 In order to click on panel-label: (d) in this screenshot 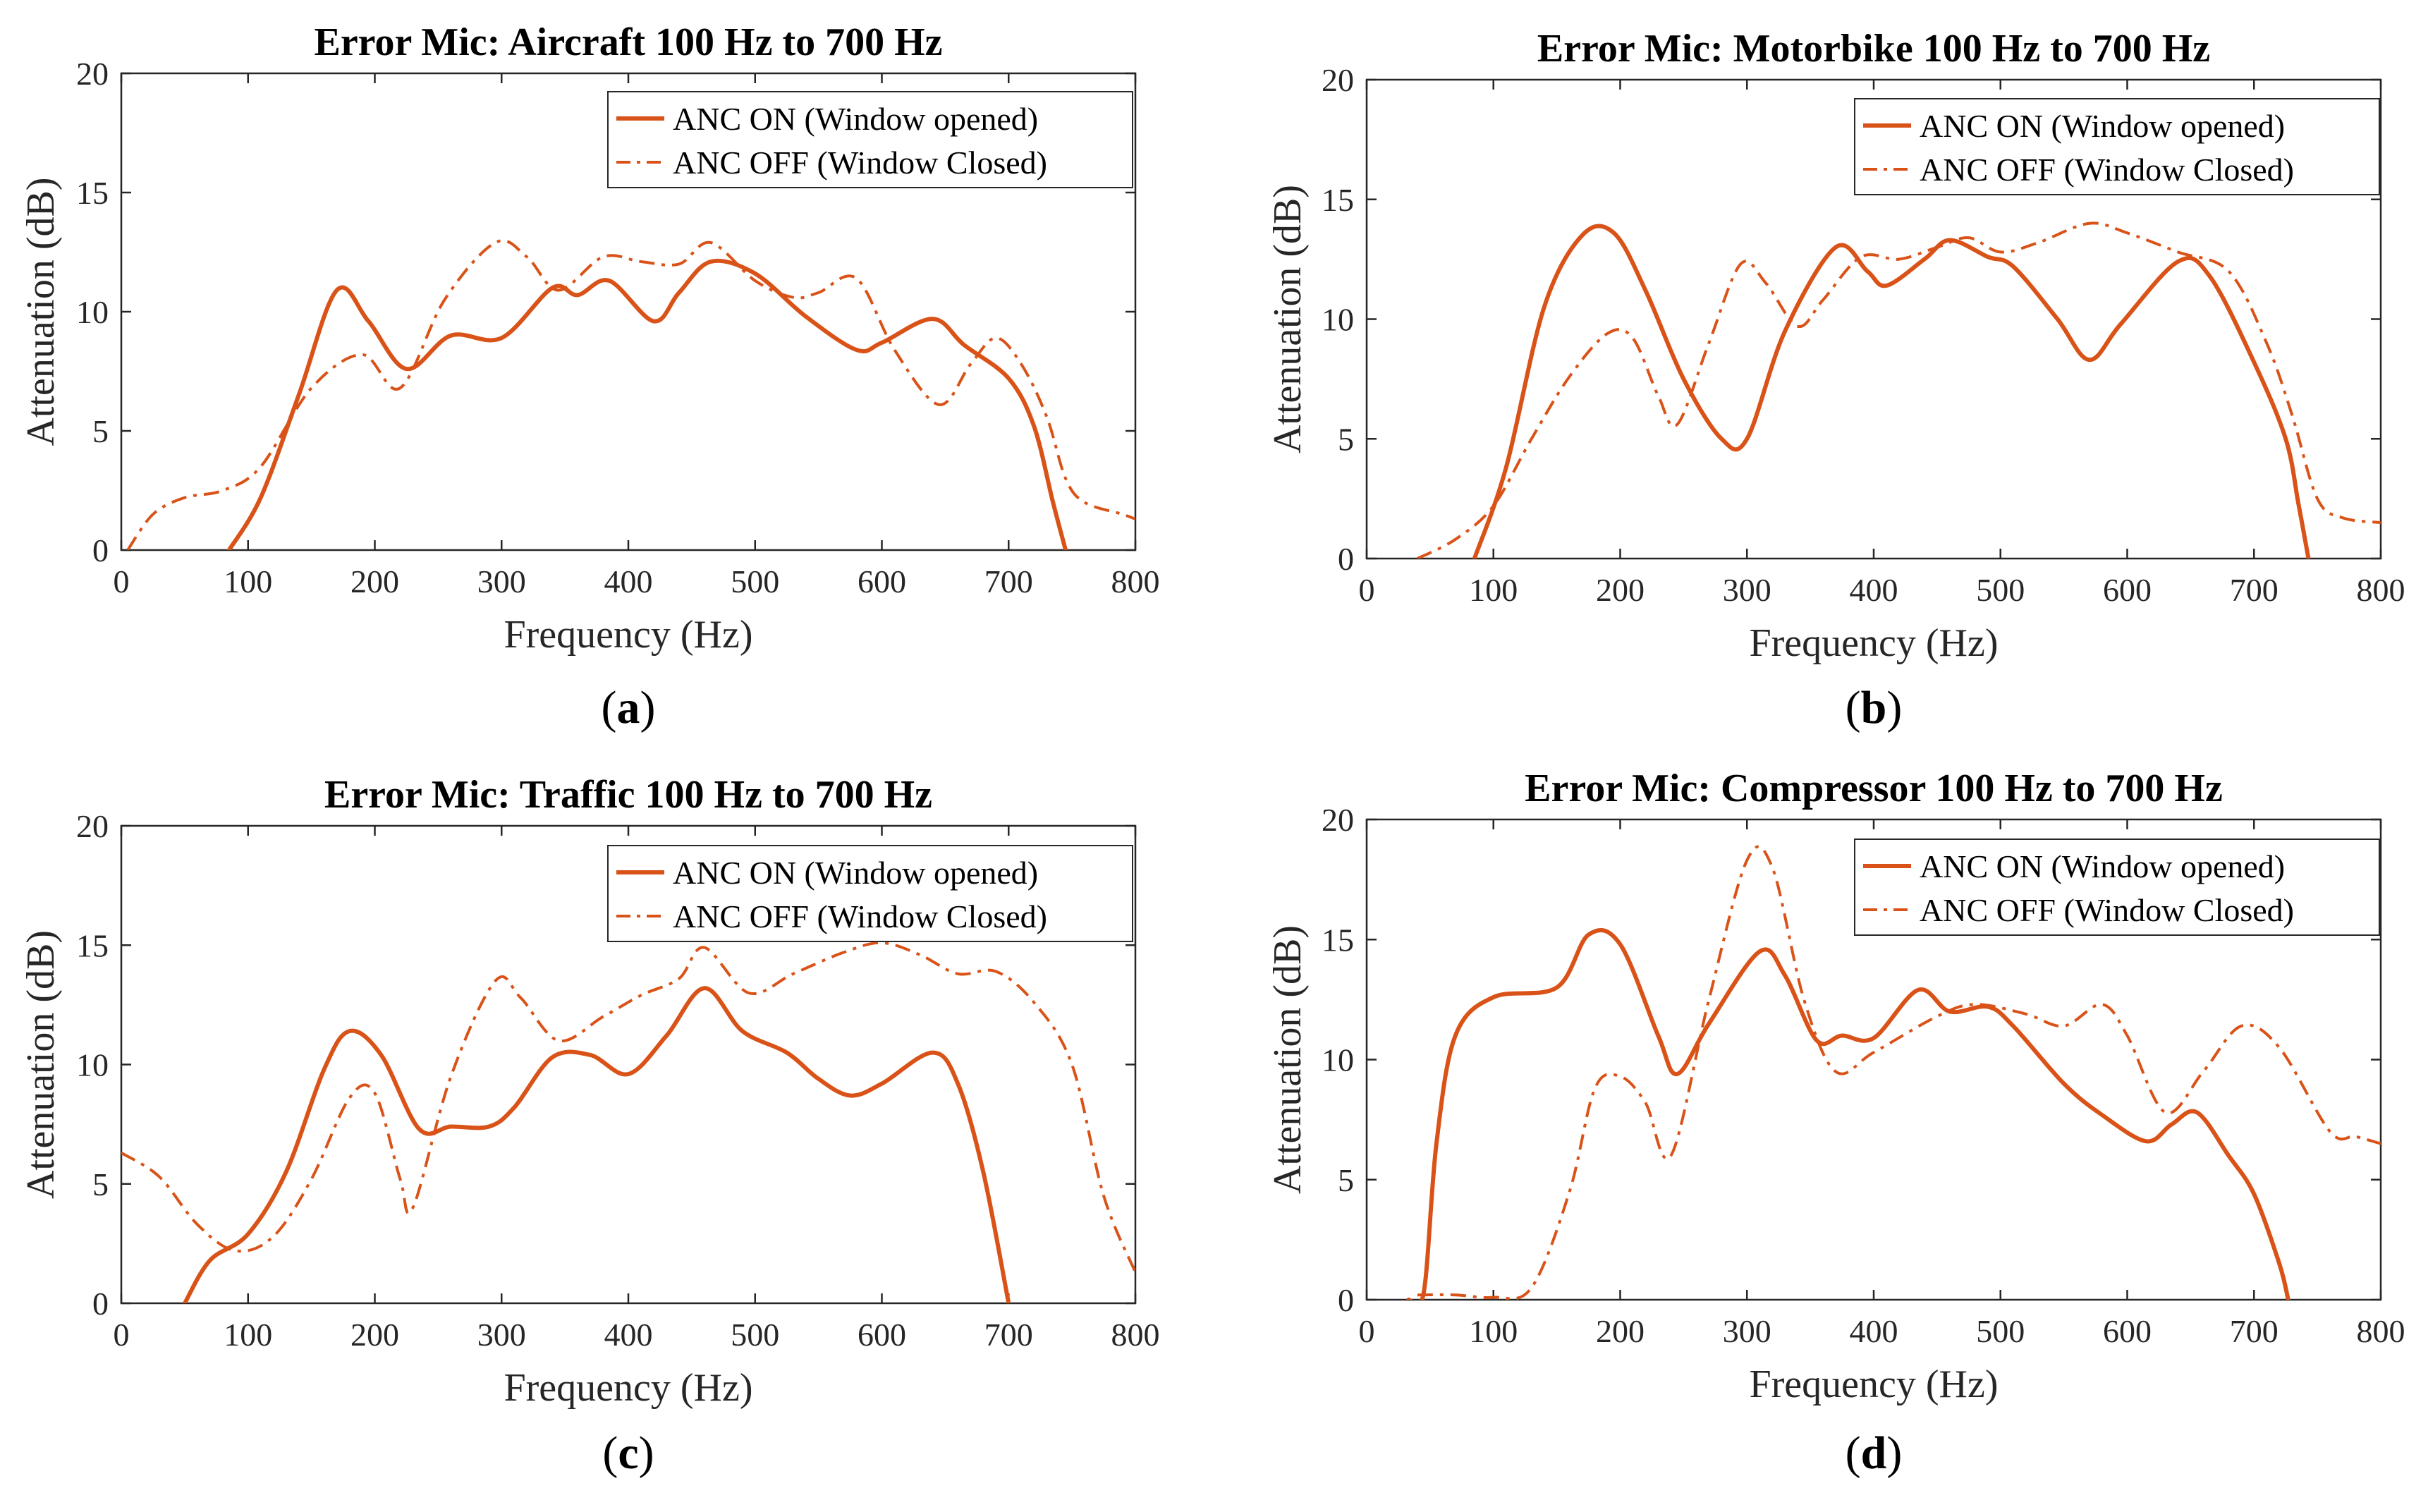, I will do `click(1875, 1453)`.